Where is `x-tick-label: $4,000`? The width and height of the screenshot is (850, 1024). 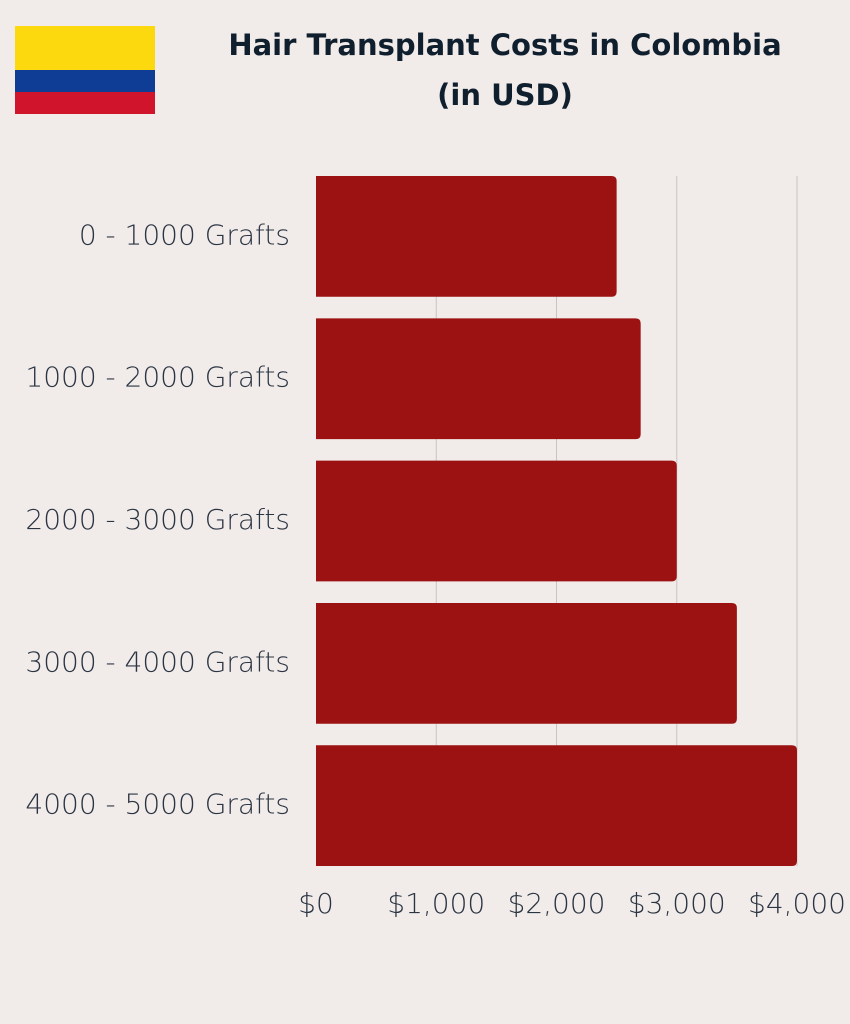
x-tick-label: $4,000 is located at coordinates (797, 903).